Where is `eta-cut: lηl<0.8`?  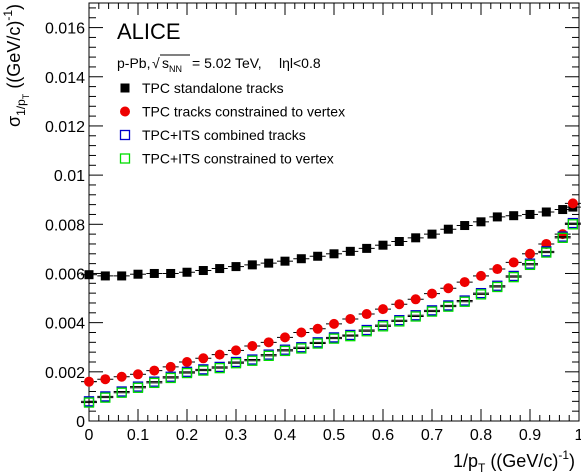
eta-cut: lηl<0.8 is located at coordinates (300, 63).